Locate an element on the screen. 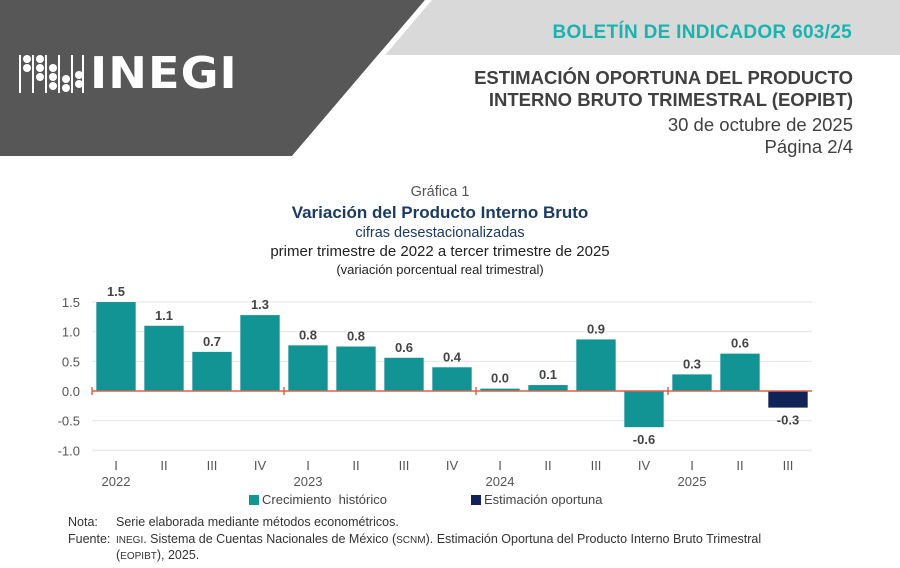  note-label: Nota: is located at coordinates (83, 522).